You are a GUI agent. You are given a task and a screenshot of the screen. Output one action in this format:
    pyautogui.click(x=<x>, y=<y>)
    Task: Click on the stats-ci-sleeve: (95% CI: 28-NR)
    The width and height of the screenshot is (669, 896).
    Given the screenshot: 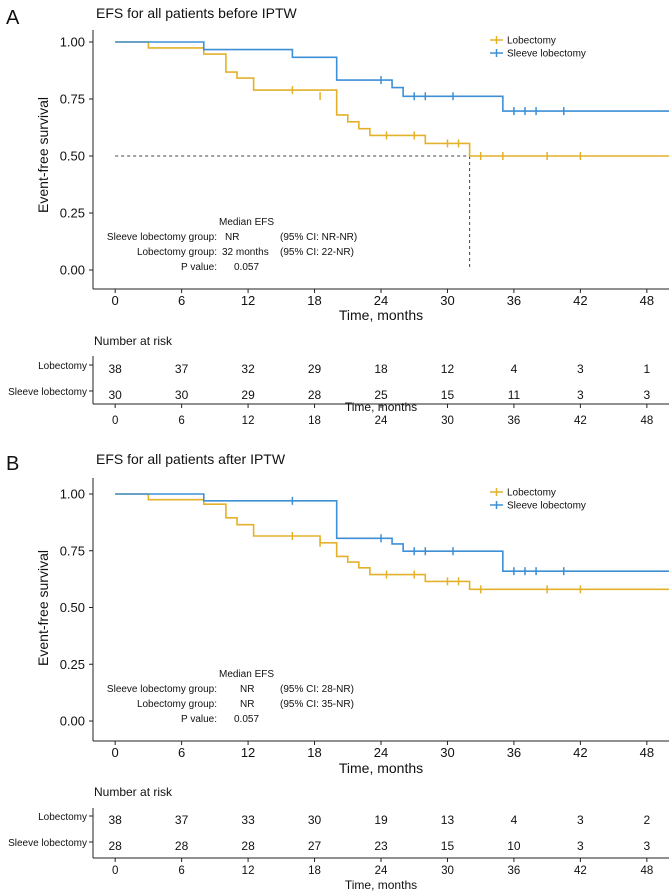 What is the action you would take?
    pyautogui.click(x=317, y=689)
    